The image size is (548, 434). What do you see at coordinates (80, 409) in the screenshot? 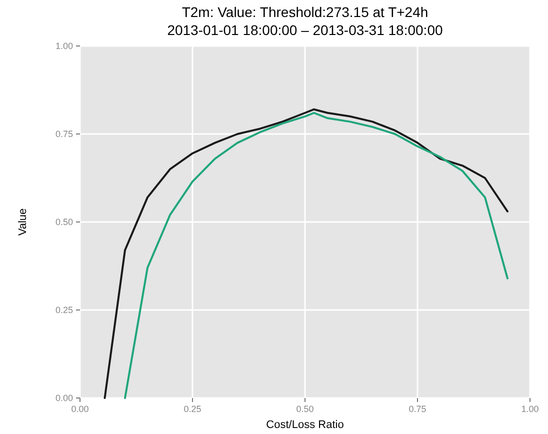
I see `x-tick-label: 0.00` at bounding box center [80, 409].